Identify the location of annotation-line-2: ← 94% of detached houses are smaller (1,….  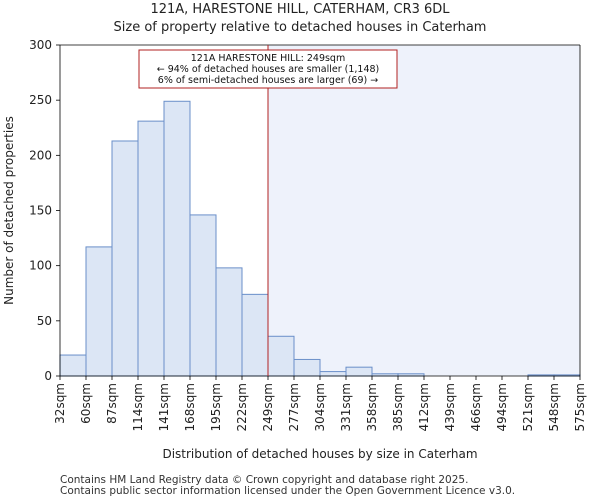
(268, 69).